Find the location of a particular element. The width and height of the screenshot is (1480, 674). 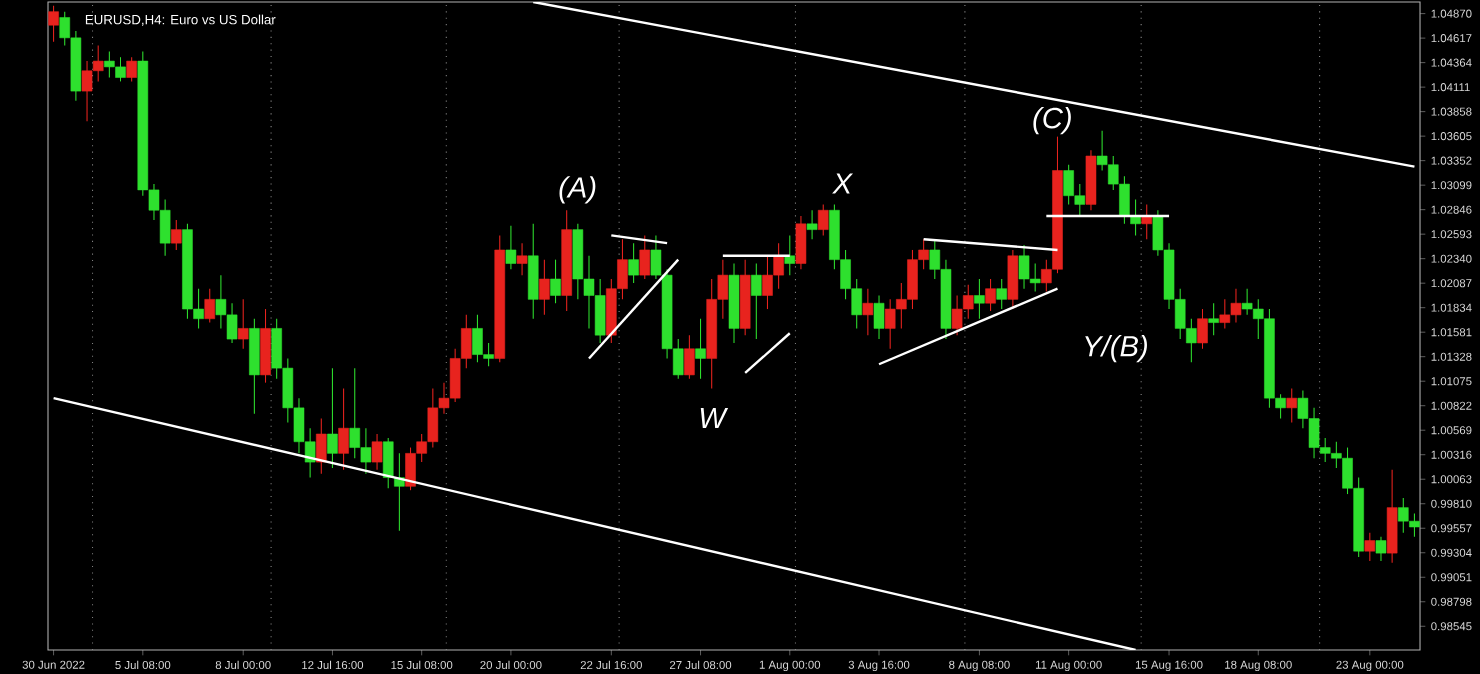

annotation: (C) is located at coordinates (1052, 120).